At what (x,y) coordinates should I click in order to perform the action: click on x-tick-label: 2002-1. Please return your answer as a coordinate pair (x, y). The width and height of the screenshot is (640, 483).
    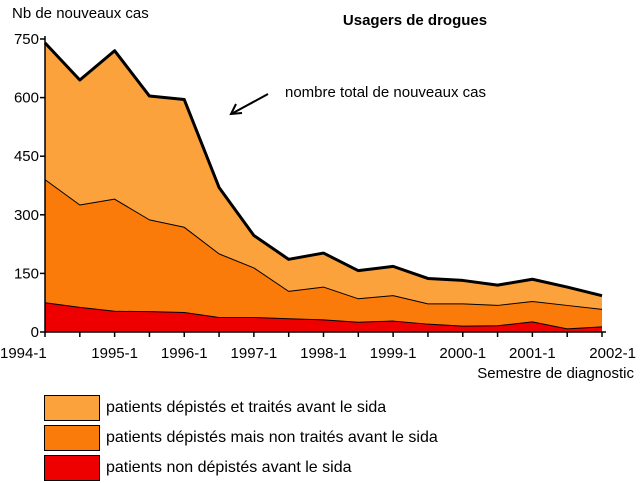
    Looking at the image, I should click on (612, 353).